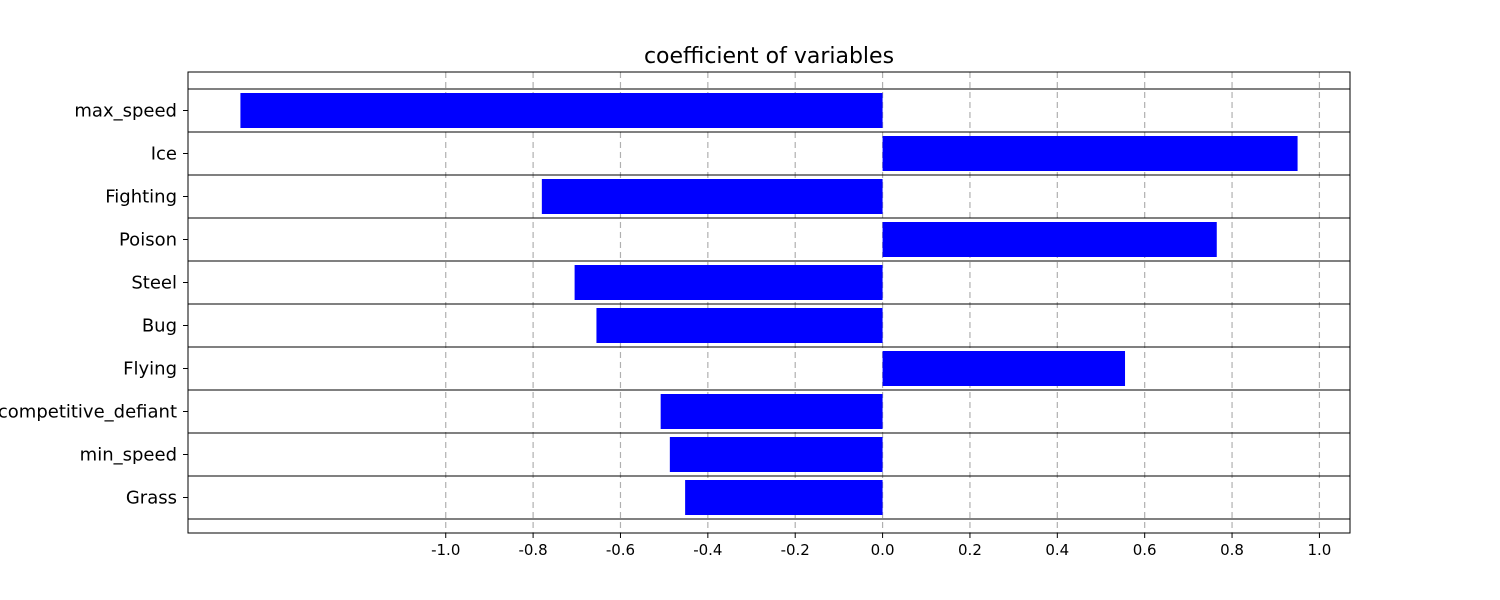 Image resolution: width=1500 pixels, height=600 pixels. What do you see at coordinates (1057, 550) in the screenshot?
I see `x-tick-label: 0.4` at bounding box center [1057, 550].